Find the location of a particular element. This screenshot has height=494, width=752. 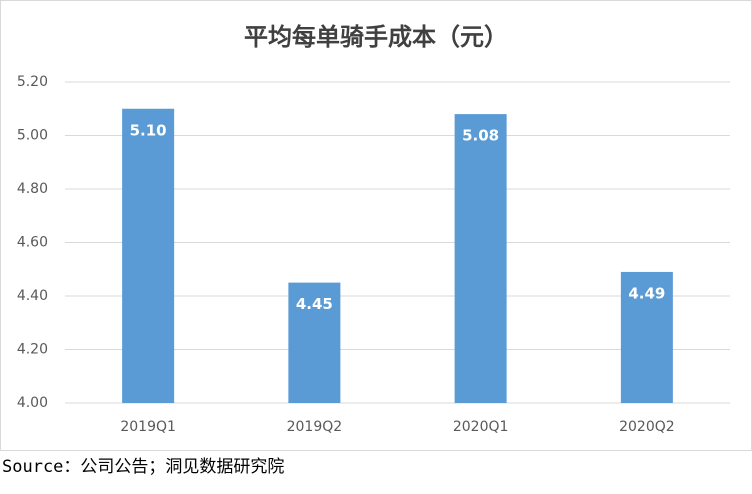

x-tick-label: 2020Q1 is located at coordinates (481, 427).